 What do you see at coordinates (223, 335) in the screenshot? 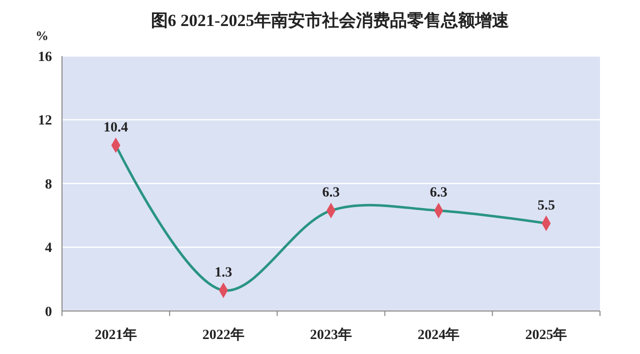
I see `x-tick-label: 2022年` at bounding box center [223, 335].